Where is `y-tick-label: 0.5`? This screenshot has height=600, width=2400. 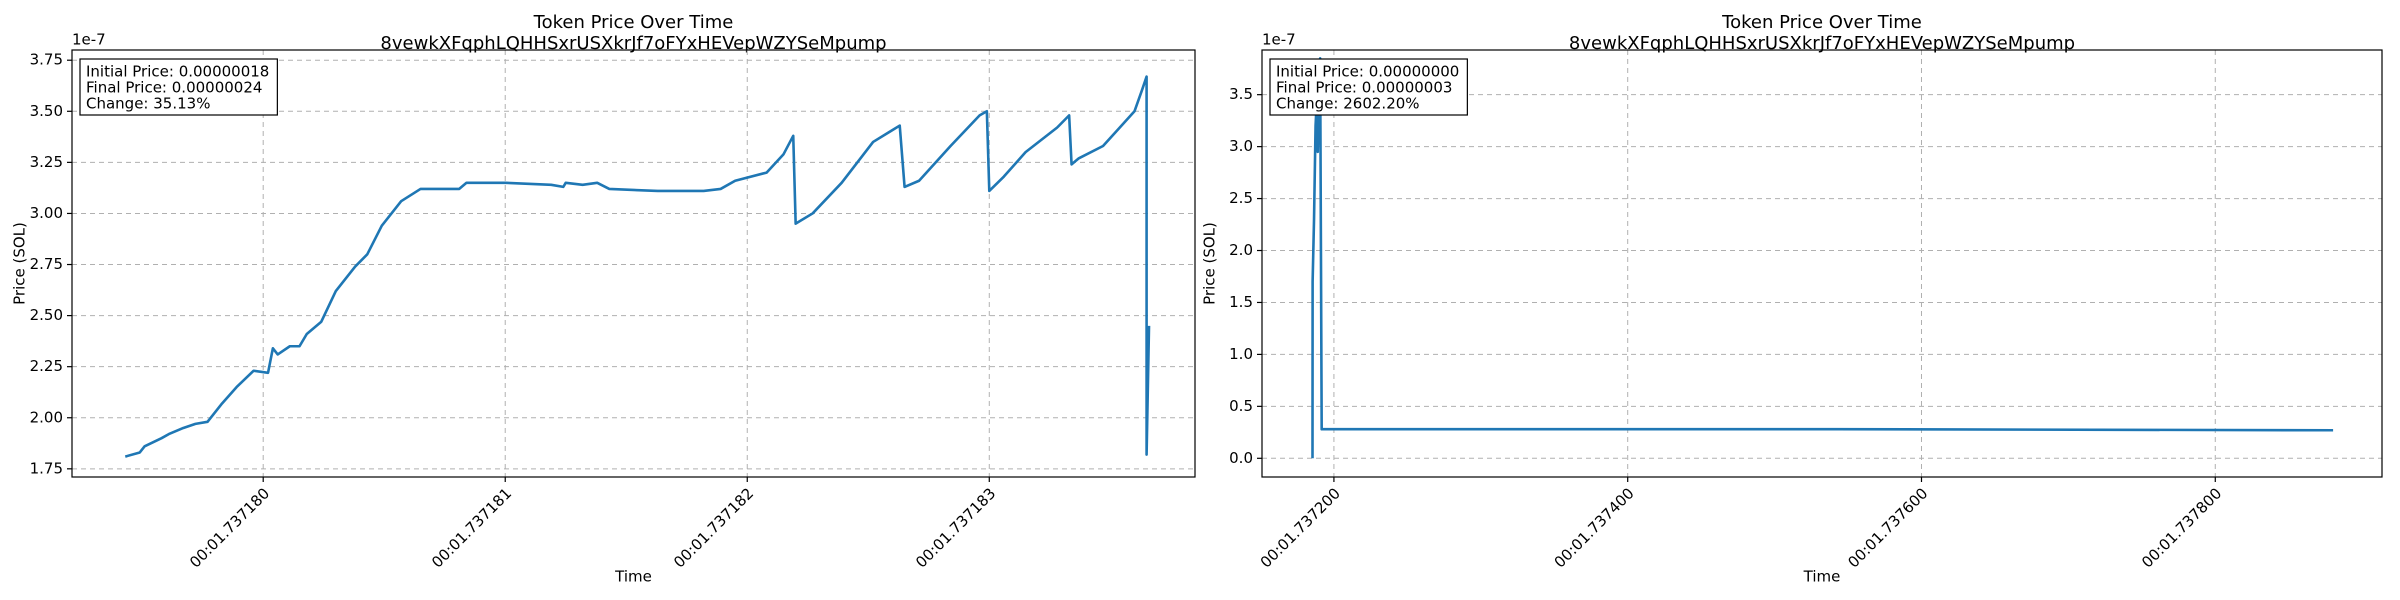
y-tick-label: 0.5 is located at coordinates (1241, 406).